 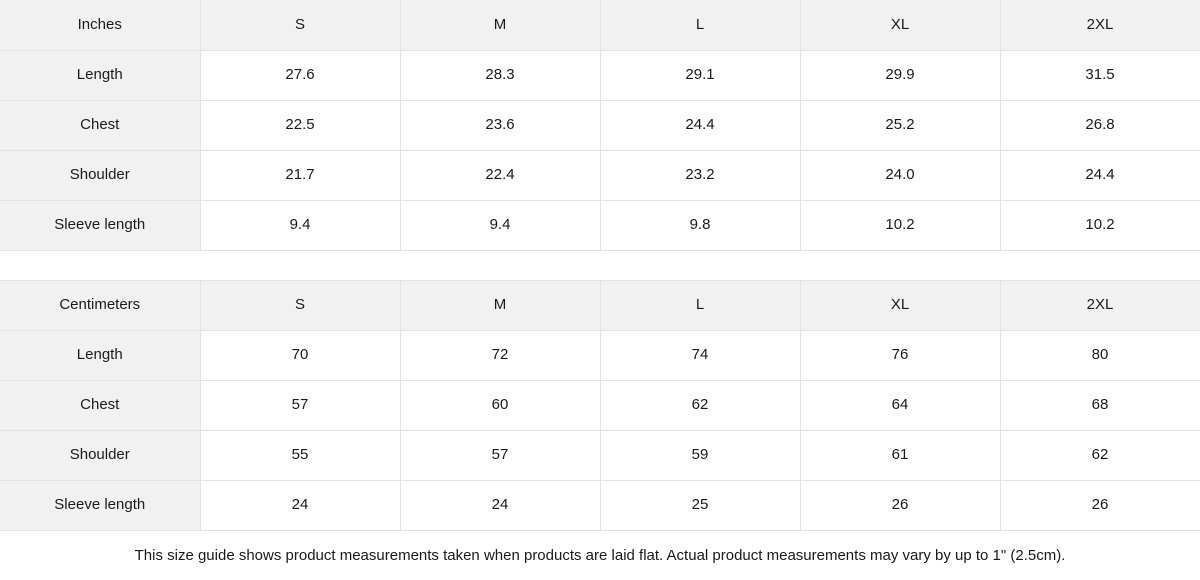 What do you see at coordinates (300, 405) in the screenshot?
I see `centimeters-chest-s: 57` at bounding box center [300, 405].